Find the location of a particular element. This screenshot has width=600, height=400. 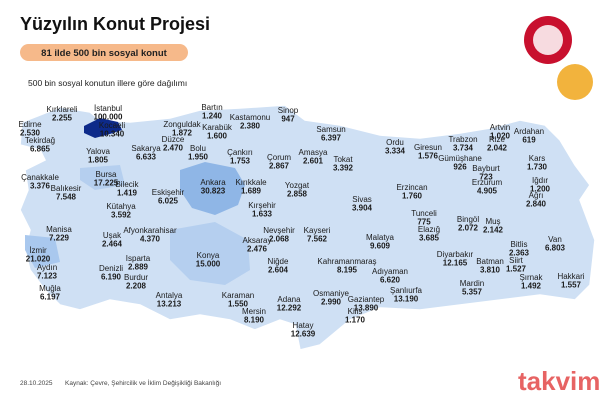

province-value: 1.576 is located at coordinates (428, 156).